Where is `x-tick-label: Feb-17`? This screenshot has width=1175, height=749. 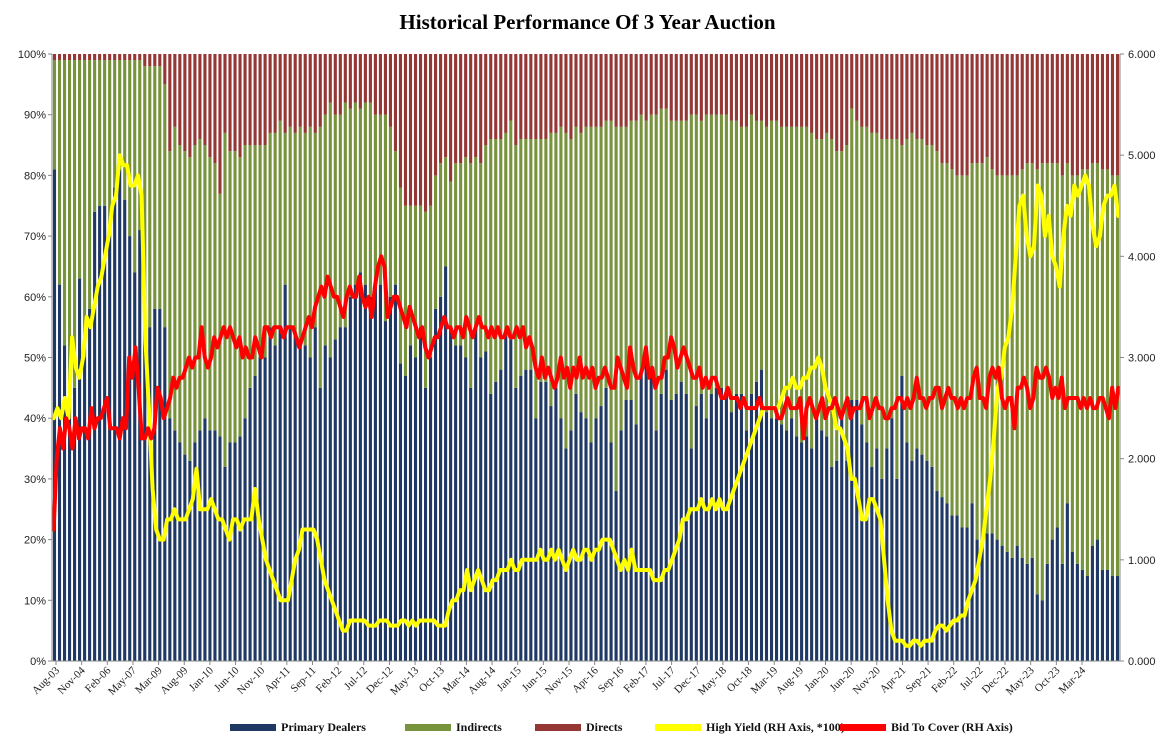 x-tick-label: Feb-17 is located at coordinates (637, 679).